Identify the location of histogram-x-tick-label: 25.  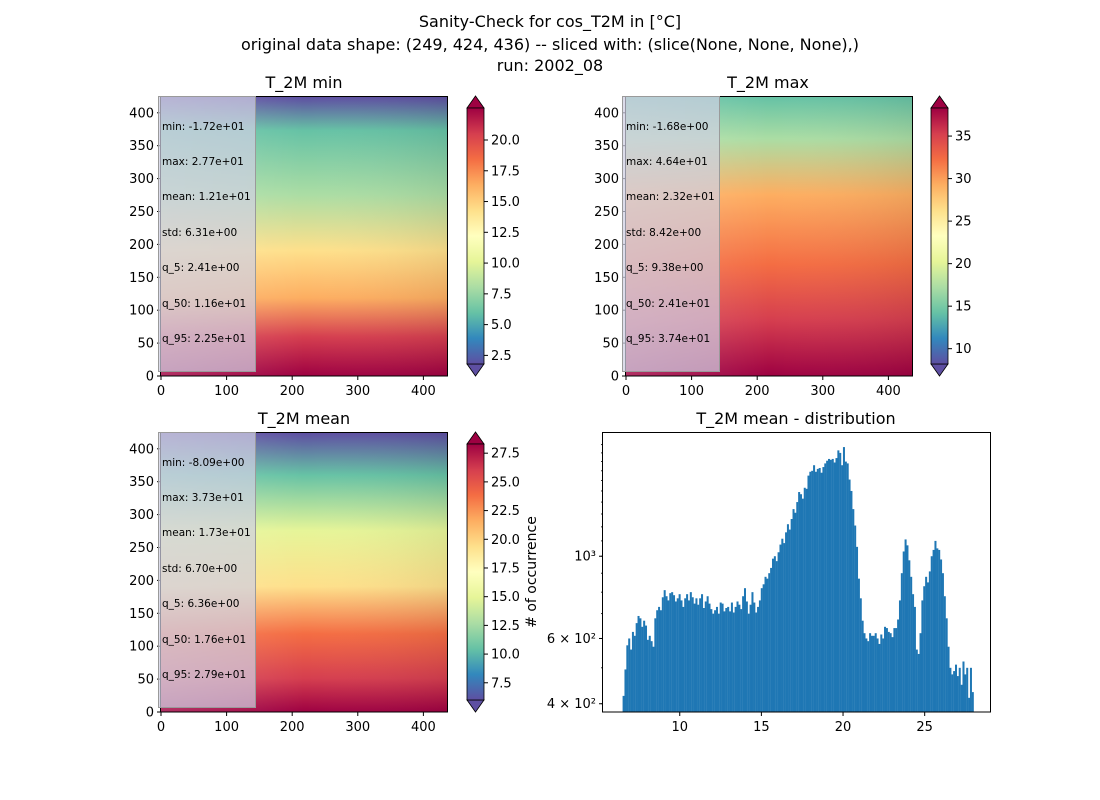
(924, 727).